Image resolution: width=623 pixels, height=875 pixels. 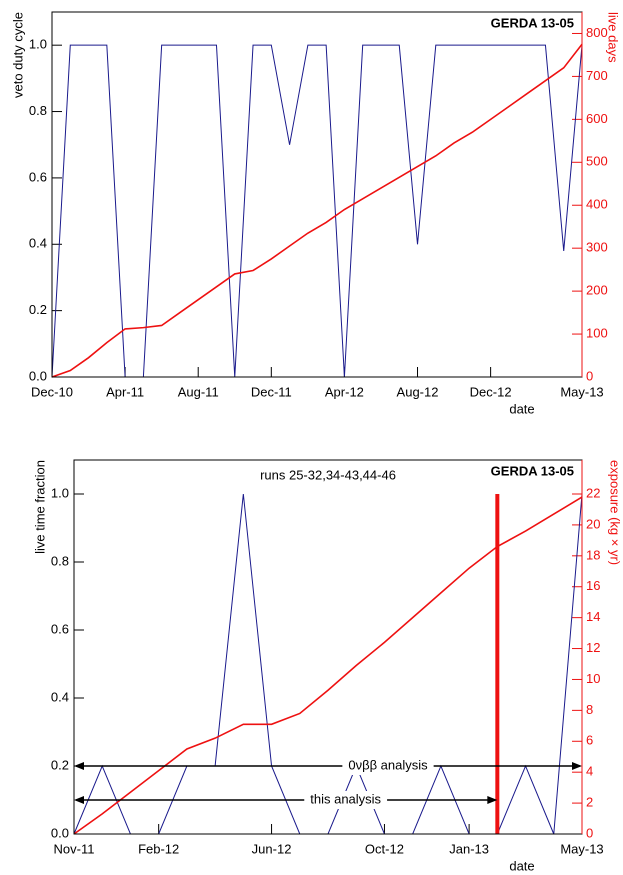 I want to click on y2-tick-label: 500, so click(x=597, y=161).